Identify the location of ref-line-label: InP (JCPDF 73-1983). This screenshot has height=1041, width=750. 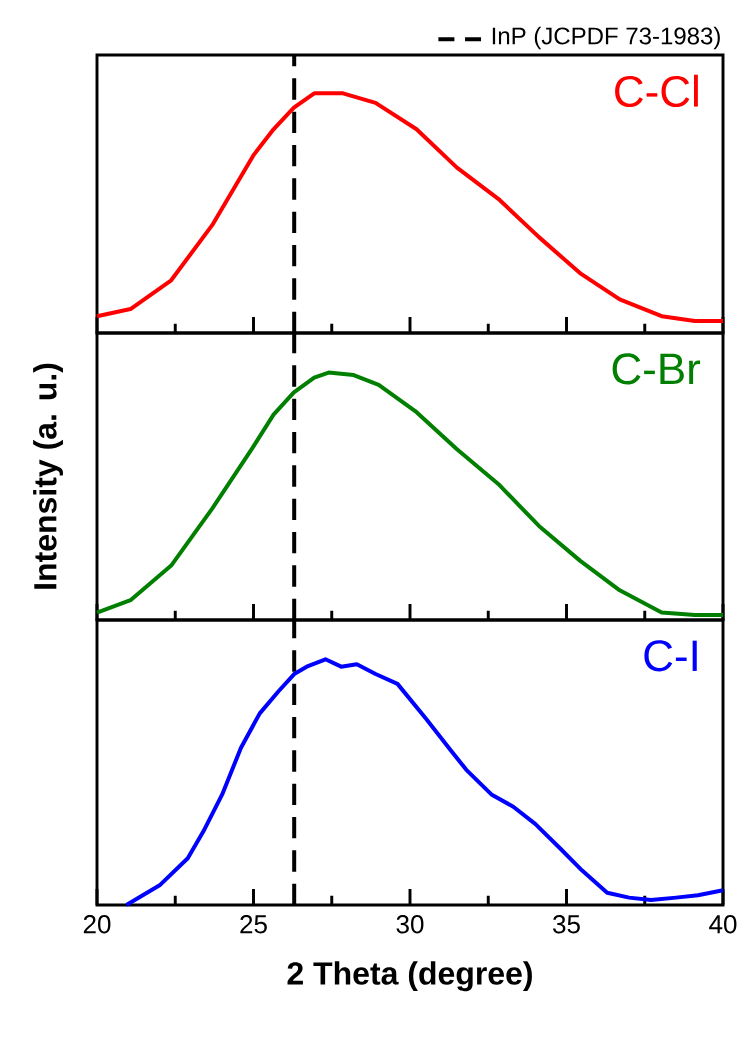
(606, 38).